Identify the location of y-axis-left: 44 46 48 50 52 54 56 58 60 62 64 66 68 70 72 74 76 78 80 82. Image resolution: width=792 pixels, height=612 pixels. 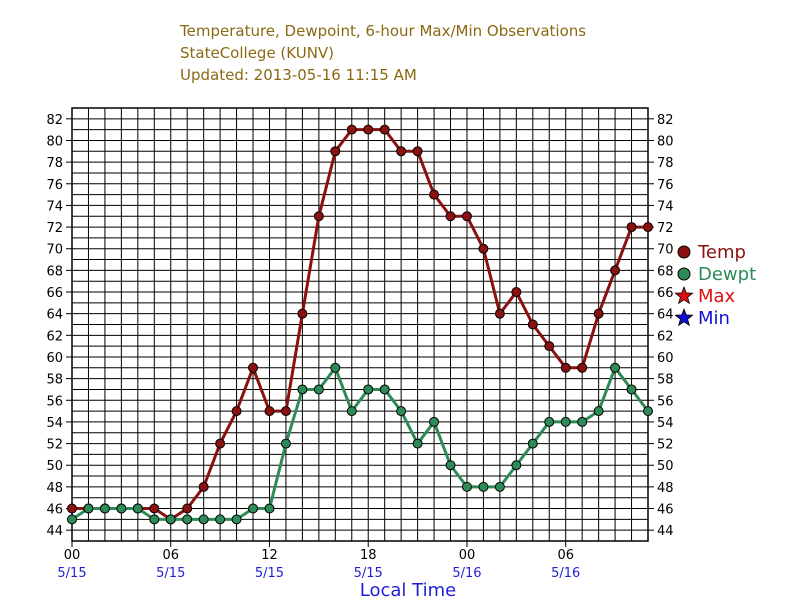
(59, 326).